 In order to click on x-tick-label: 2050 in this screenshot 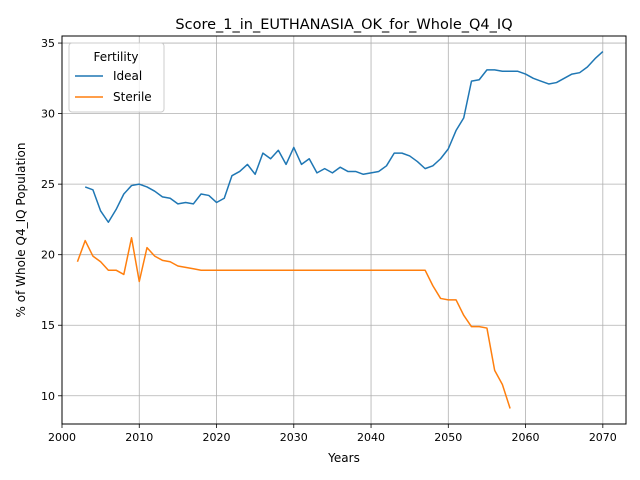, I will do `click(448, 437)`.